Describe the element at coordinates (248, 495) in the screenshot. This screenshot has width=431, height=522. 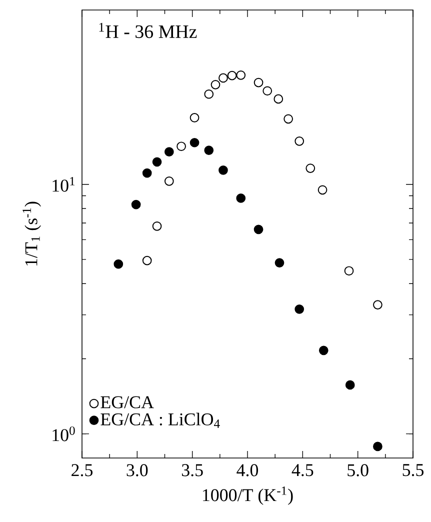
I see `x-axis-title: 1000/T (K$^{-1}$)` at that location.